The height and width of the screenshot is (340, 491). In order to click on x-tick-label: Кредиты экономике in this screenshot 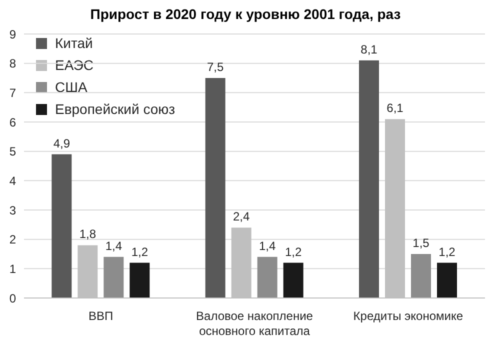, I will do `click(408, 316)`.